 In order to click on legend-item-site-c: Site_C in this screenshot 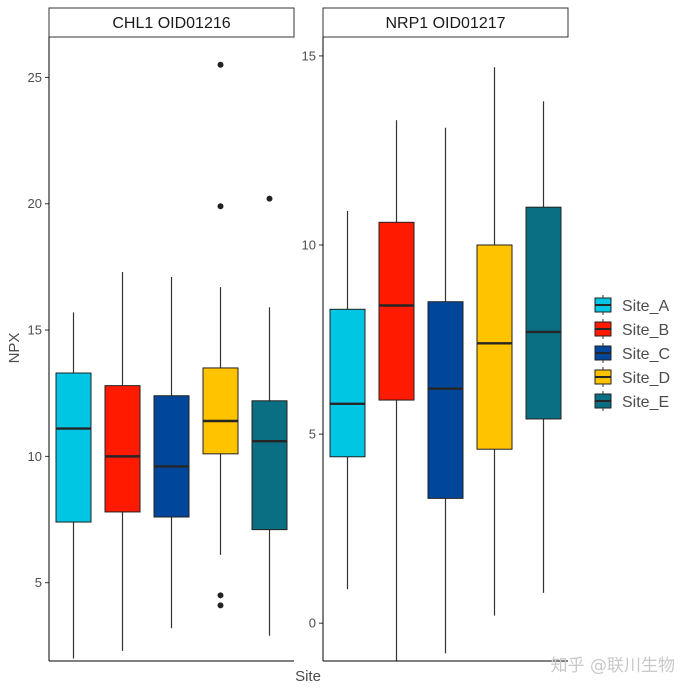, I will do `click(632, 353)`.